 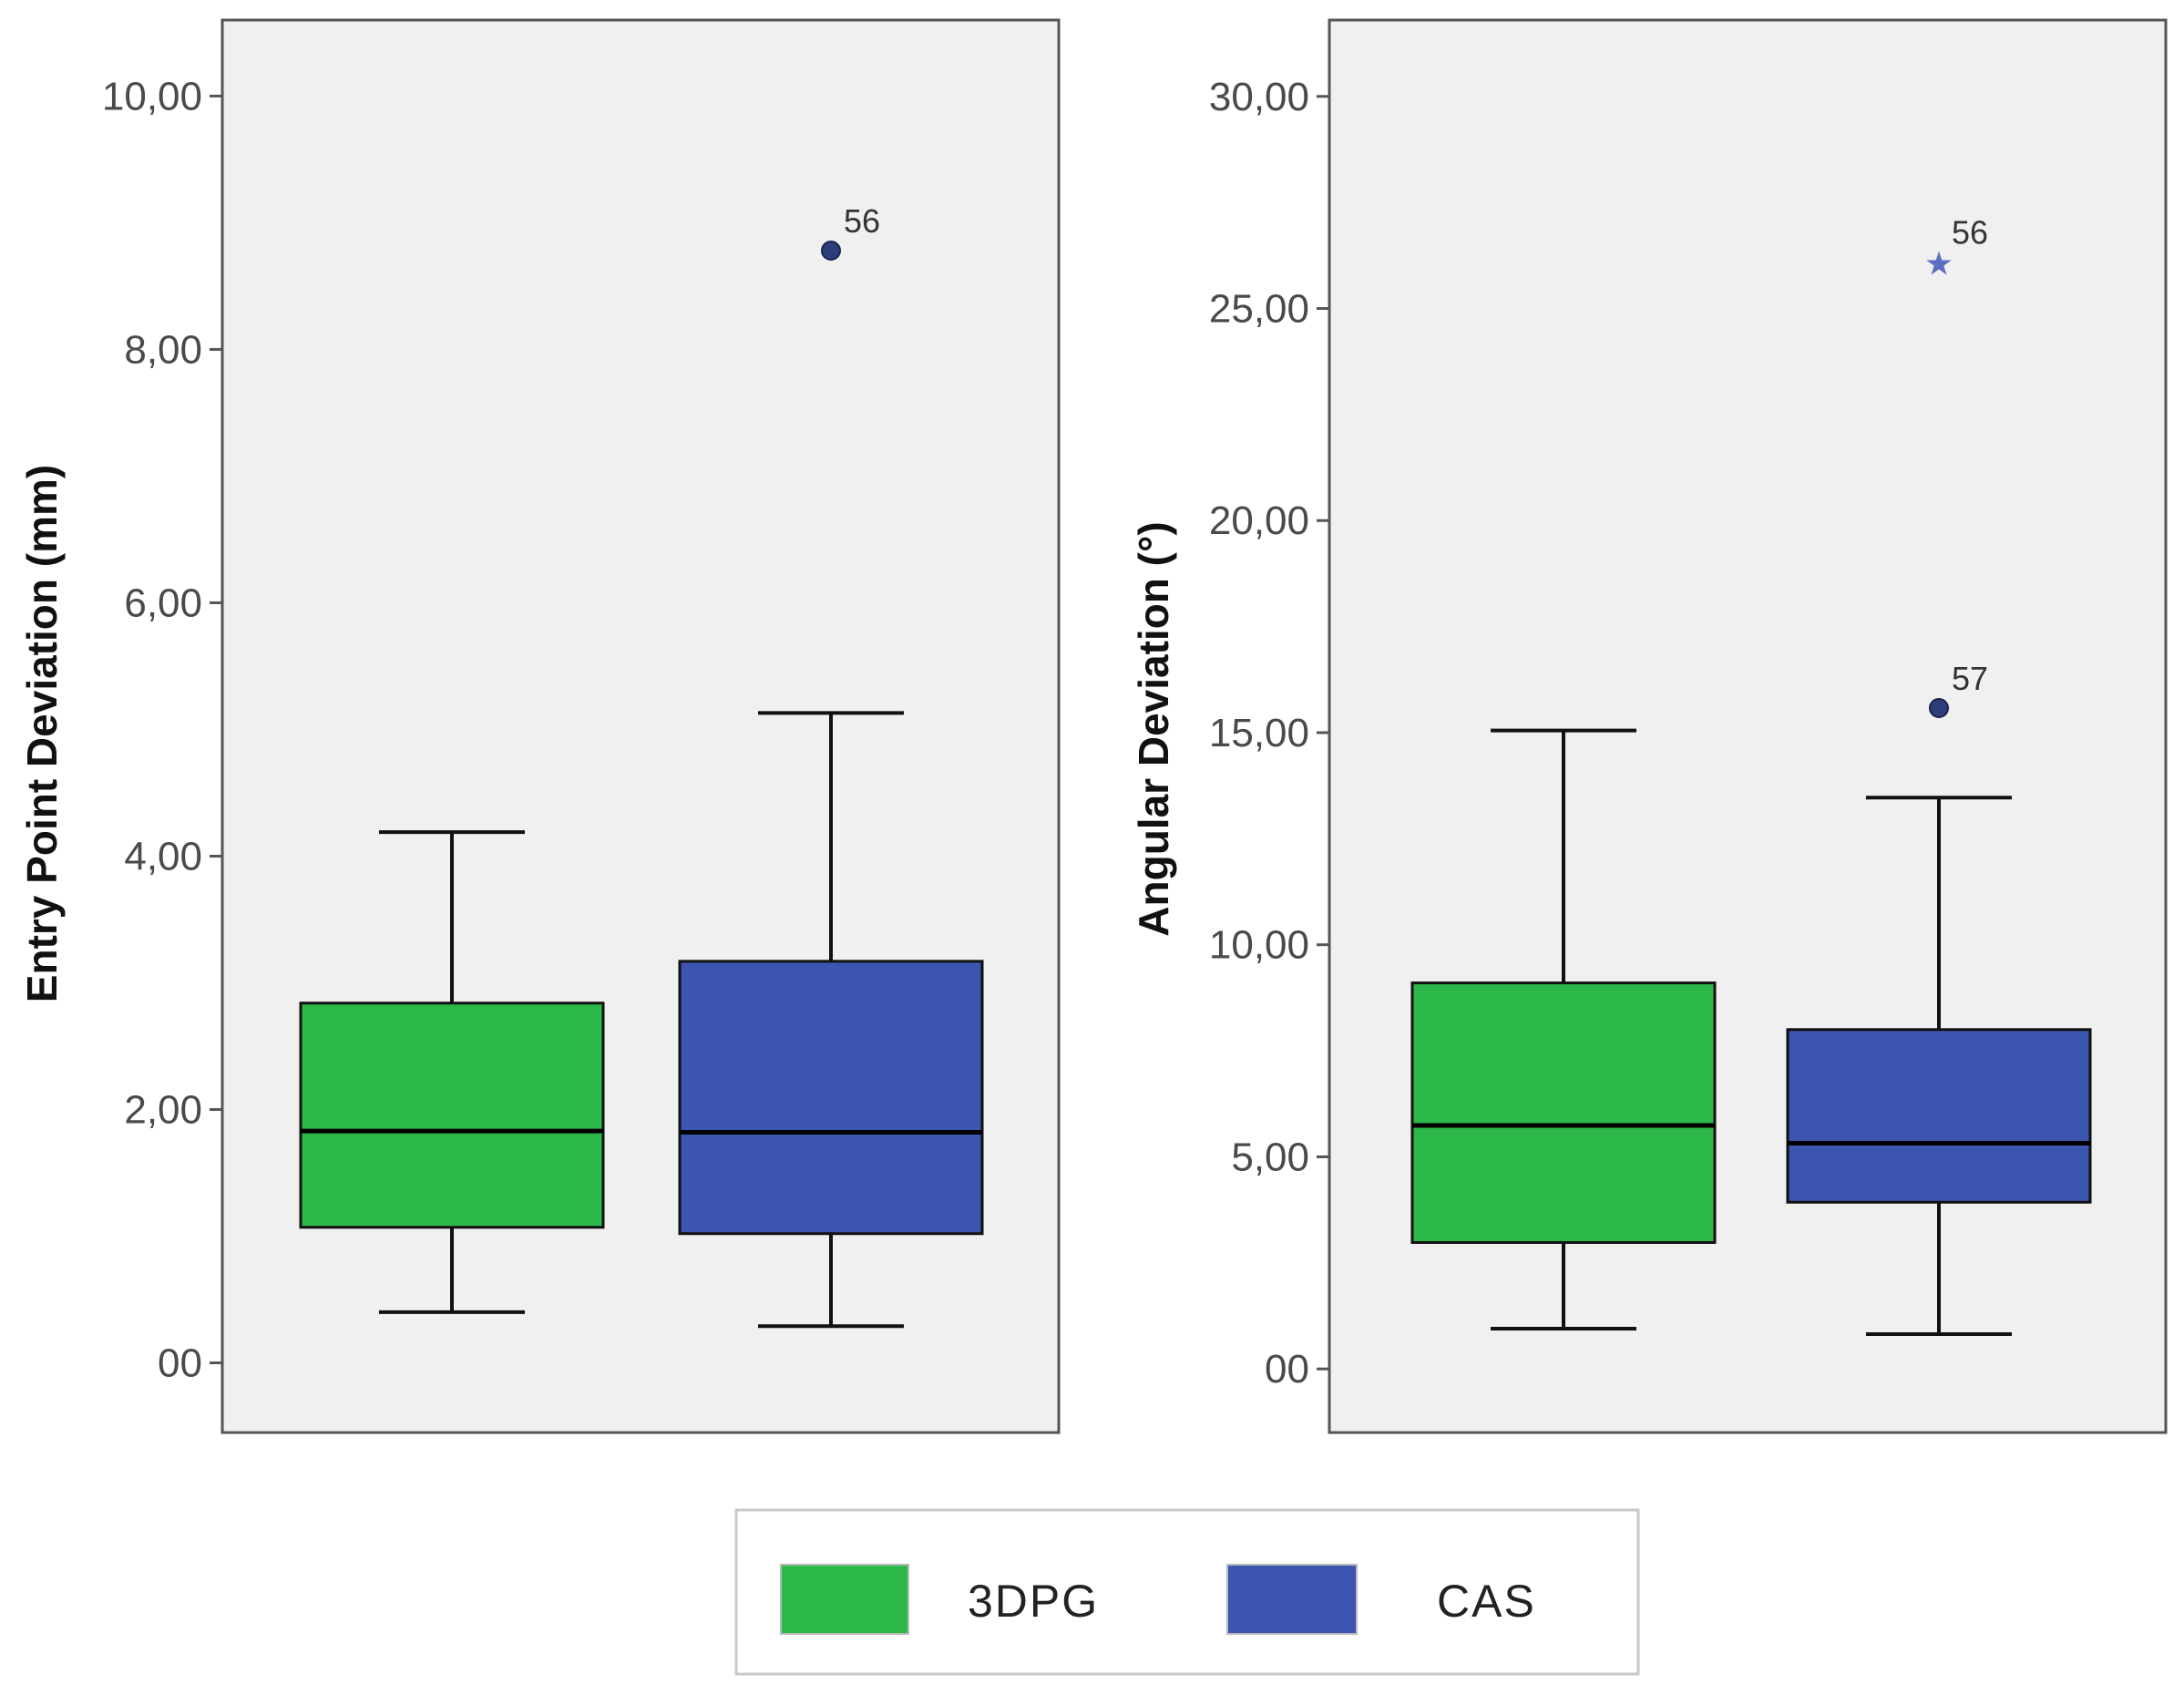 I want to click on entry-point-y-axis-title: Entry Point Deviation (mm), so click(x=42, y=733).